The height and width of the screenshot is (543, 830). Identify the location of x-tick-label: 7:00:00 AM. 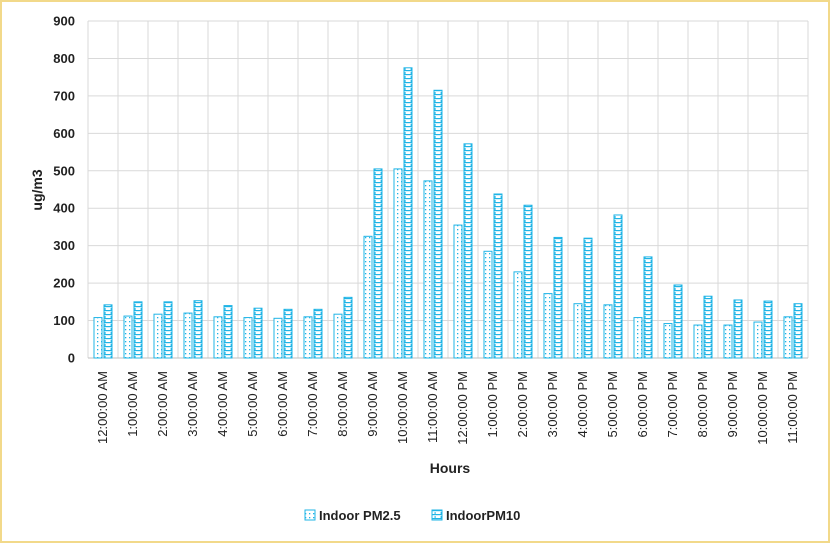
(312, 404).